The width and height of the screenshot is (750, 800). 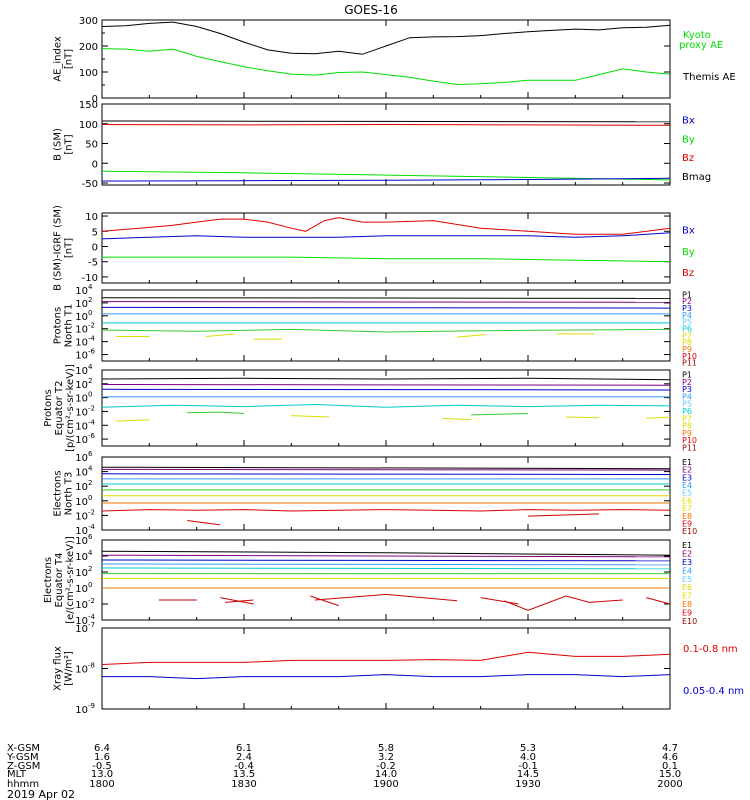 What do you see at coordinates (91, 601) in the screenshot?
I see `y-tick-exponent: -2` at bounding box center [91, 601].